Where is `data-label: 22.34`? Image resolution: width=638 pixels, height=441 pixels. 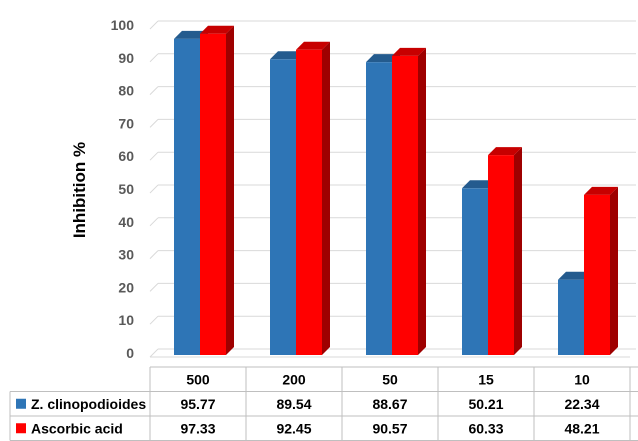 data-label: 22.34 is located at coordinates (581, 404).